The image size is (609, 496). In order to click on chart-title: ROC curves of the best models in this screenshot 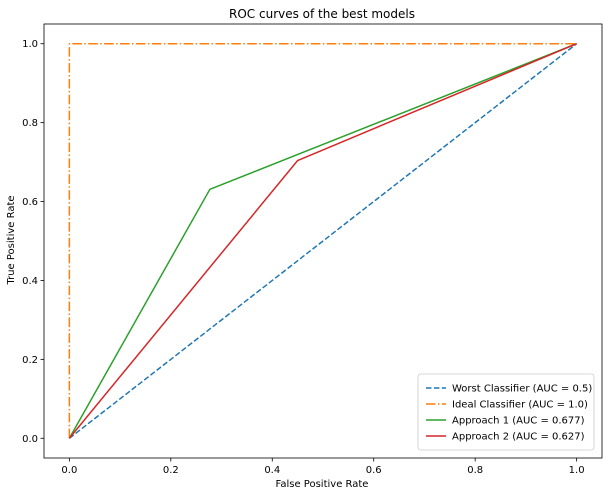, I will do `click(322, 14)`.